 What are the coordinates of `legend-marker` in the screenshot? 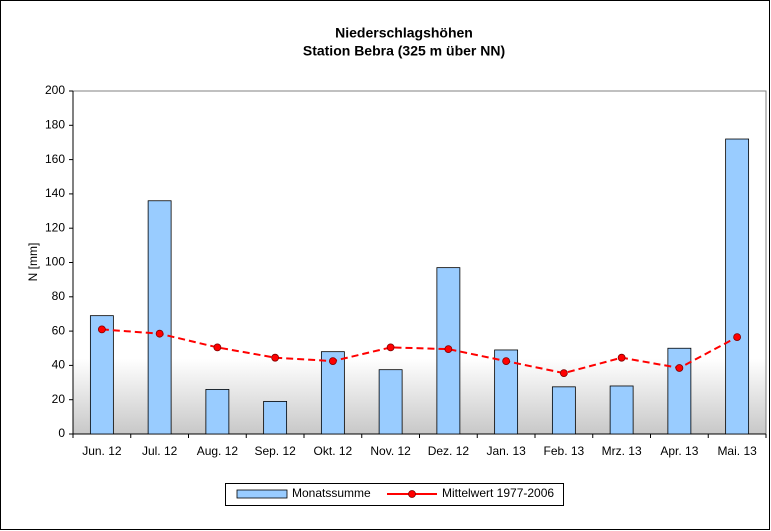 It's located at (412, 494).